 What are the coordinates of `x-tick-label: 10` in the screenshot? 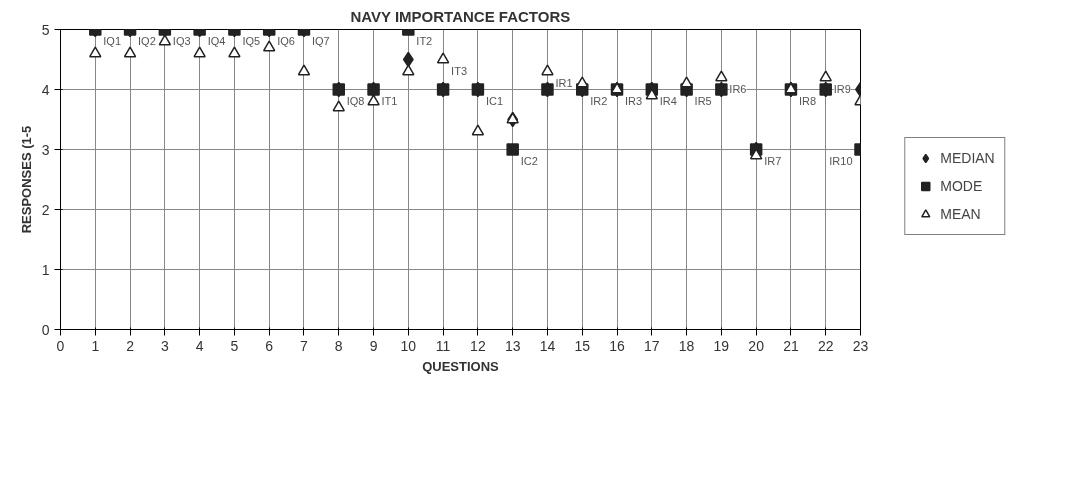 It's located at (408, 345).